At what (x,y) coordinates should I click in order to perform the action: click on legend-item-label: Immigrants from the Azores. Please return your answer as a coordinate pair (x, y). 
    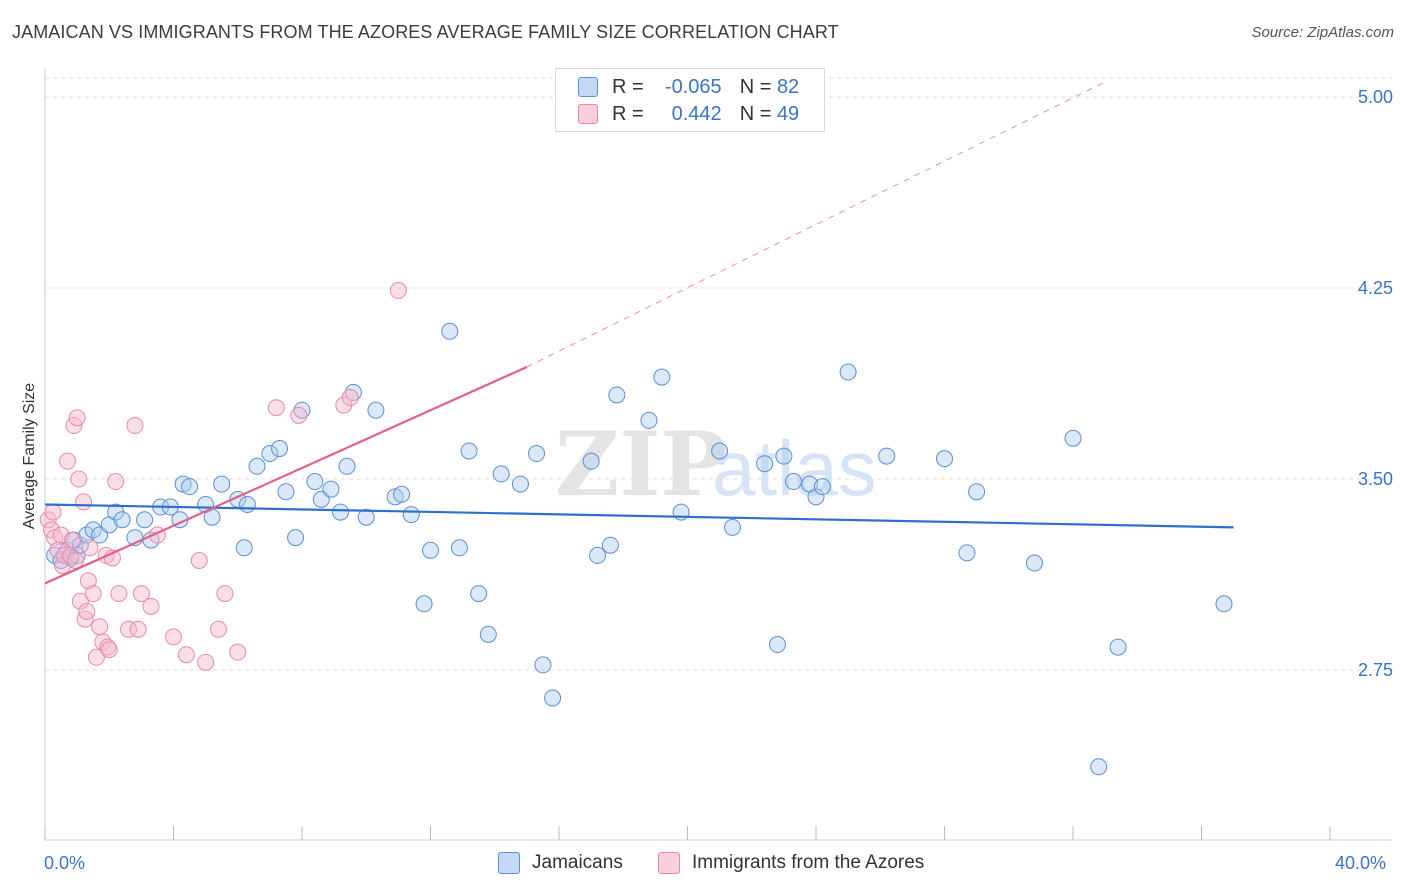
    Looking at the image, I should click on (808, 862).